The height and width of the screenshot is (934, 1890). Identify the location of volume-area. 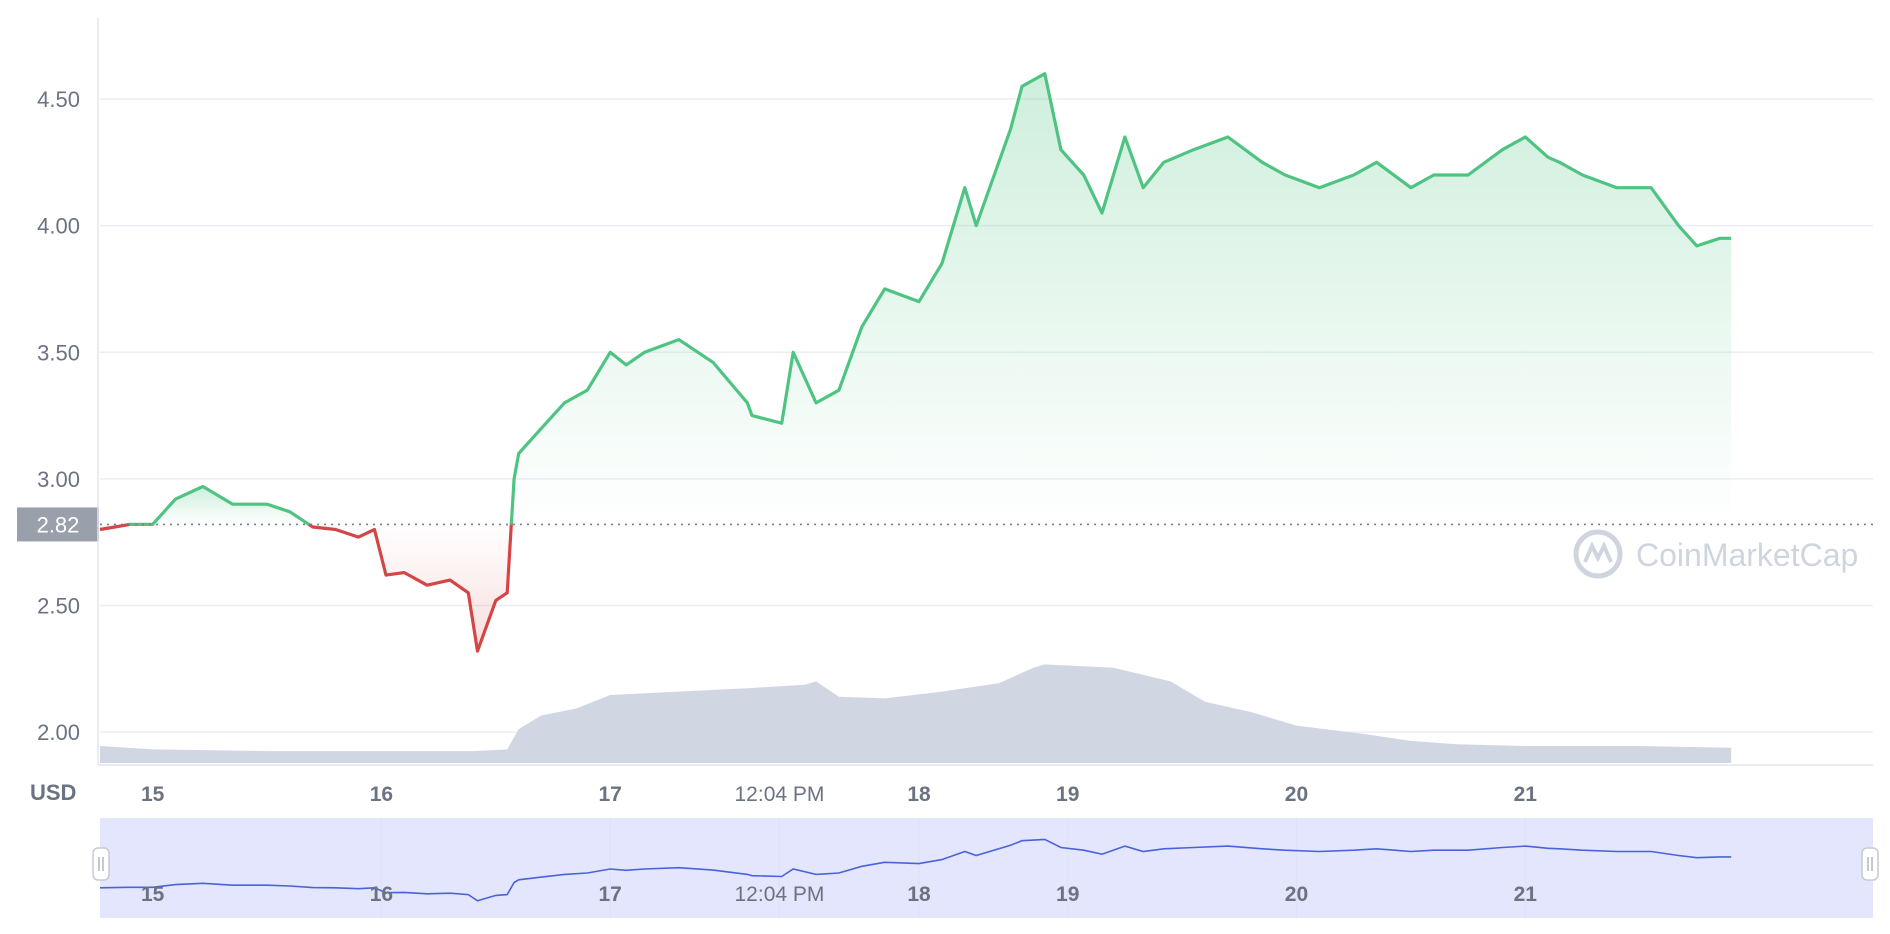
(916, 713).